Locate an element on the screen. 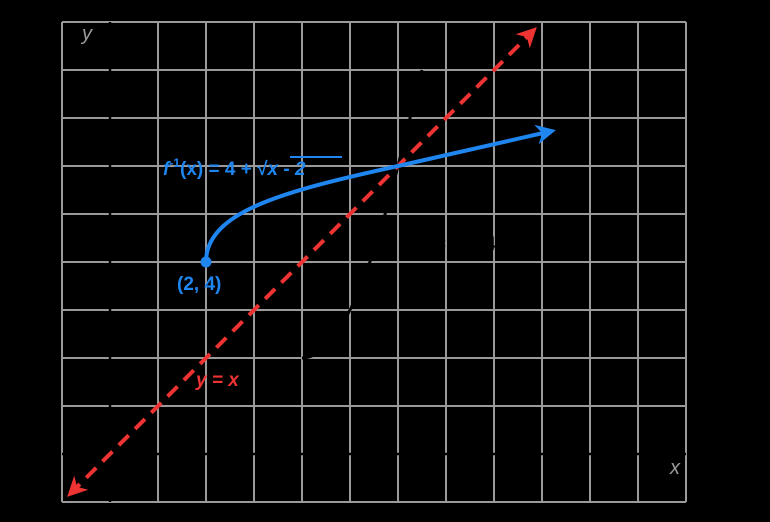  inverse-curve is located at coordinates (380, 193).